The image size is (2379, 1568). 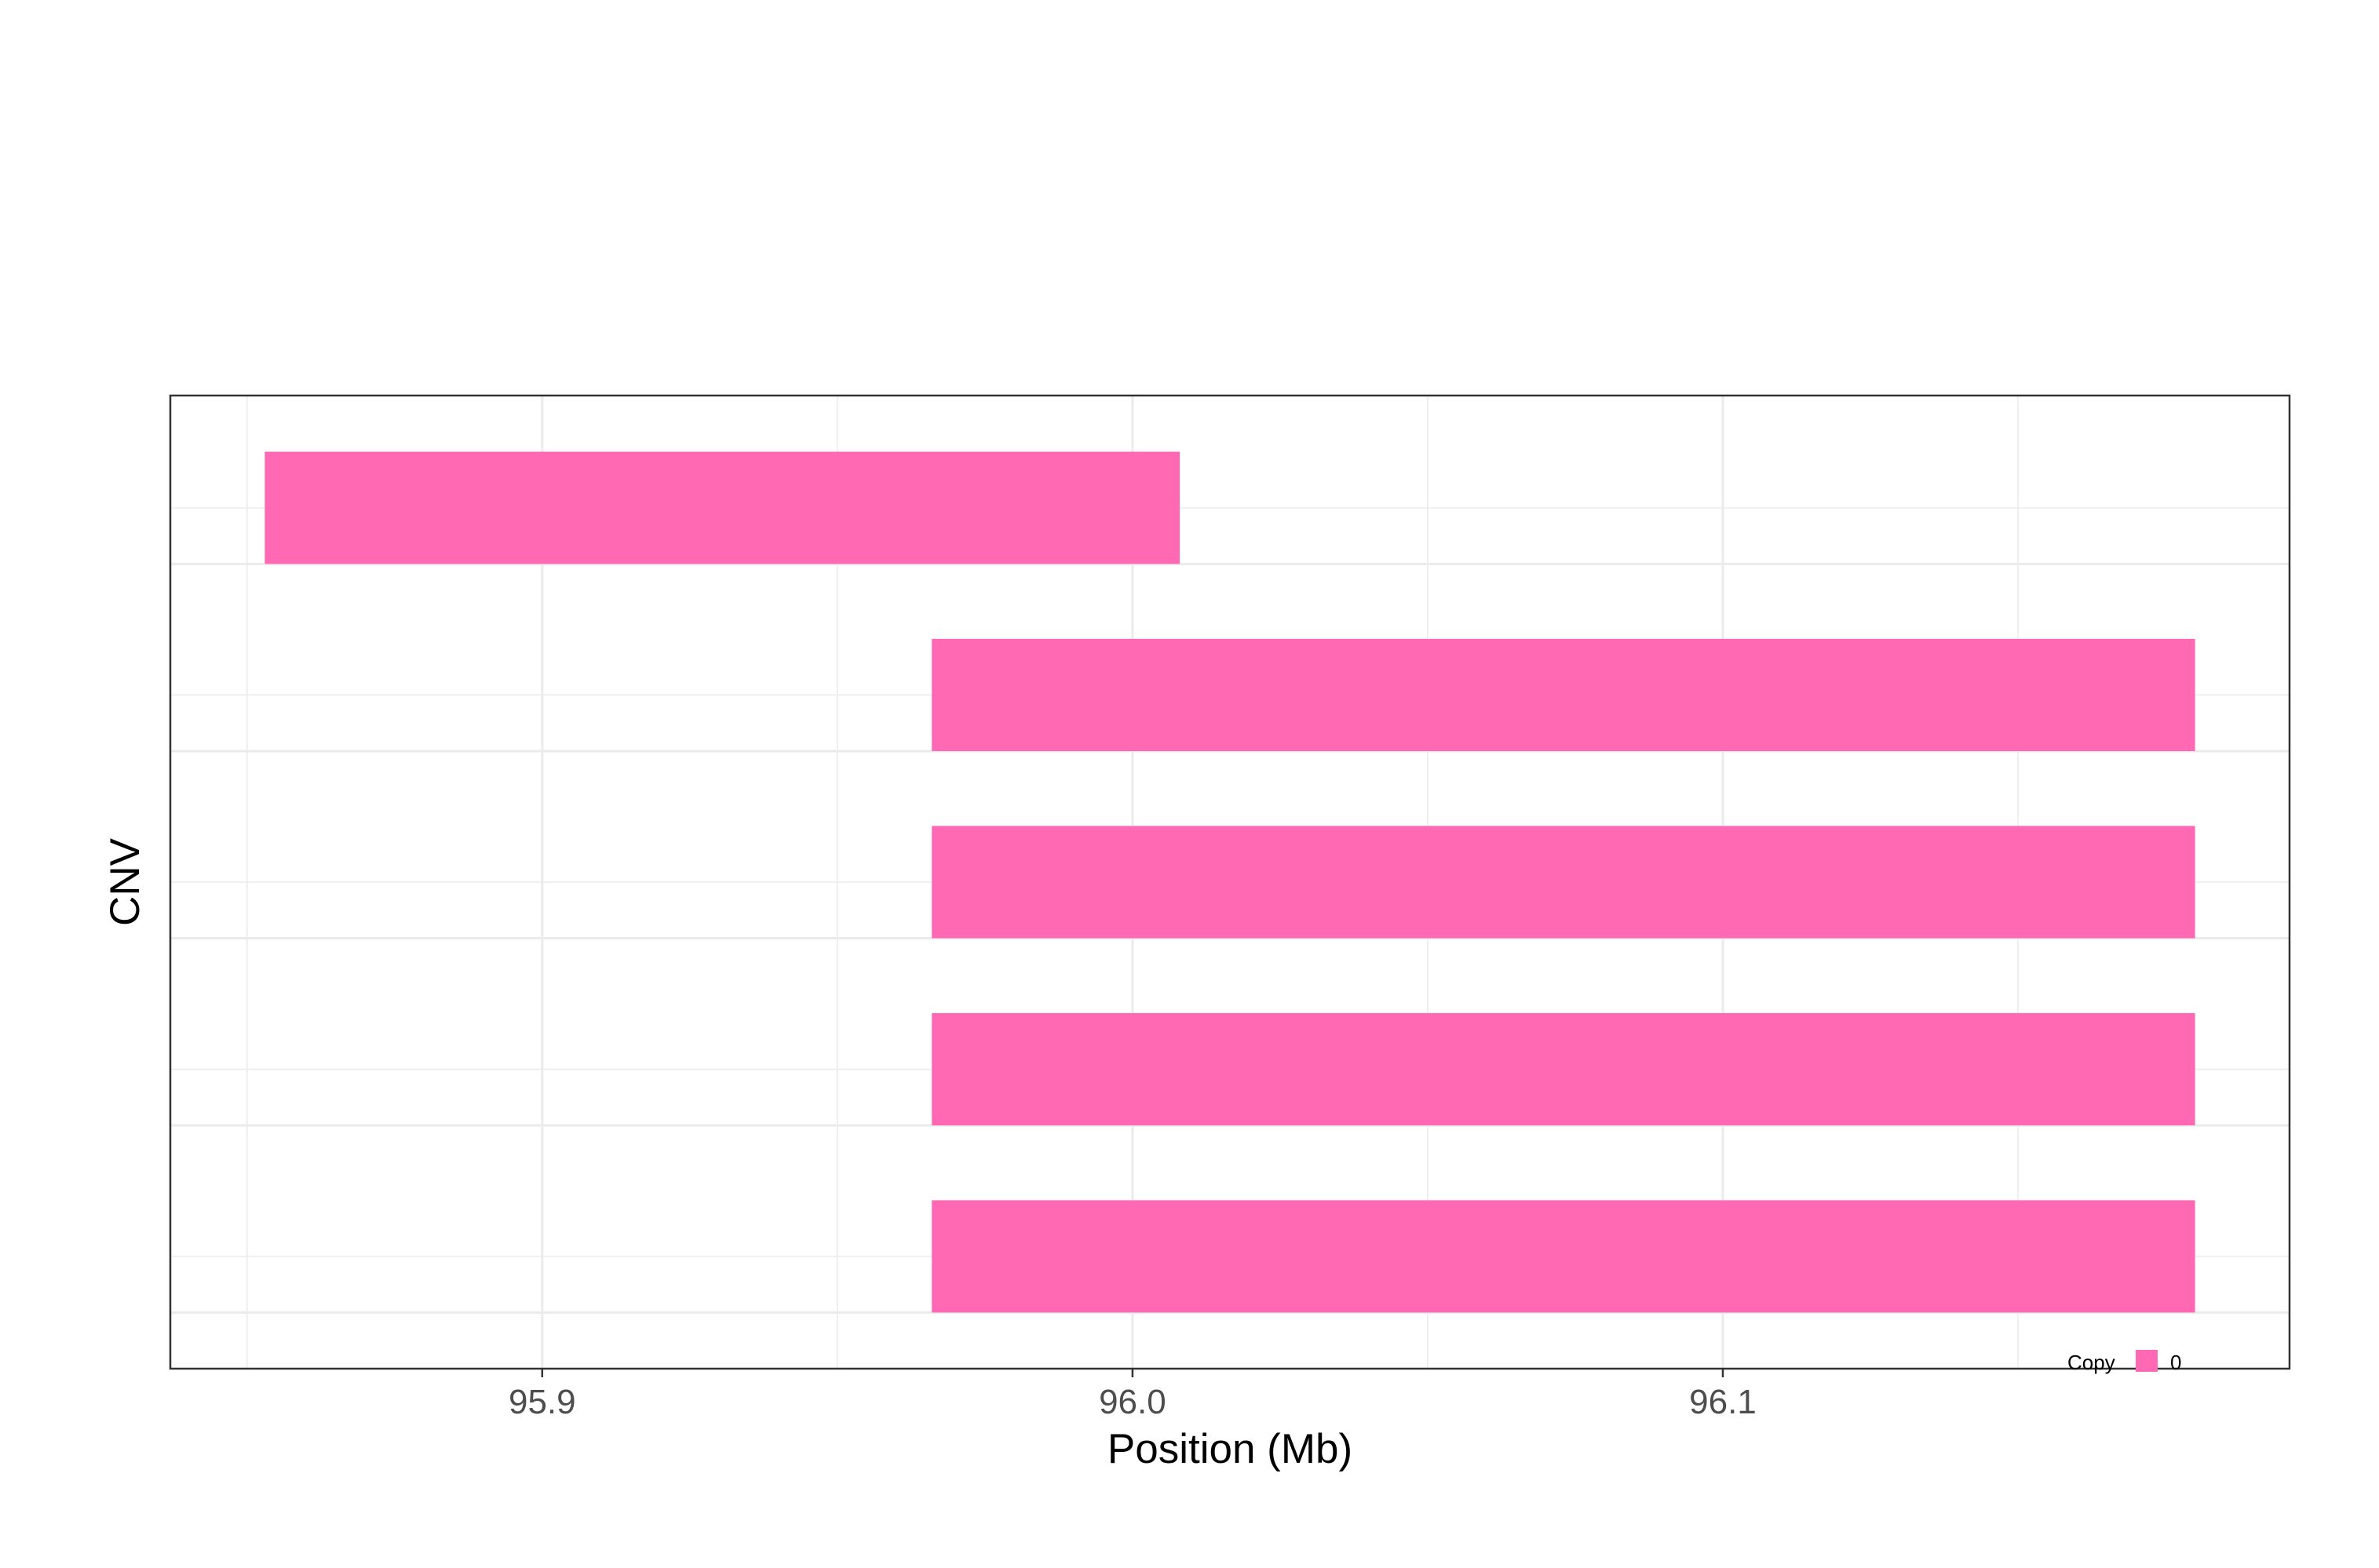 What do you see at coordinates (125, 881) in the screenshot?
I see `y-axis-title: CNV` at bounding box center [125, 881].